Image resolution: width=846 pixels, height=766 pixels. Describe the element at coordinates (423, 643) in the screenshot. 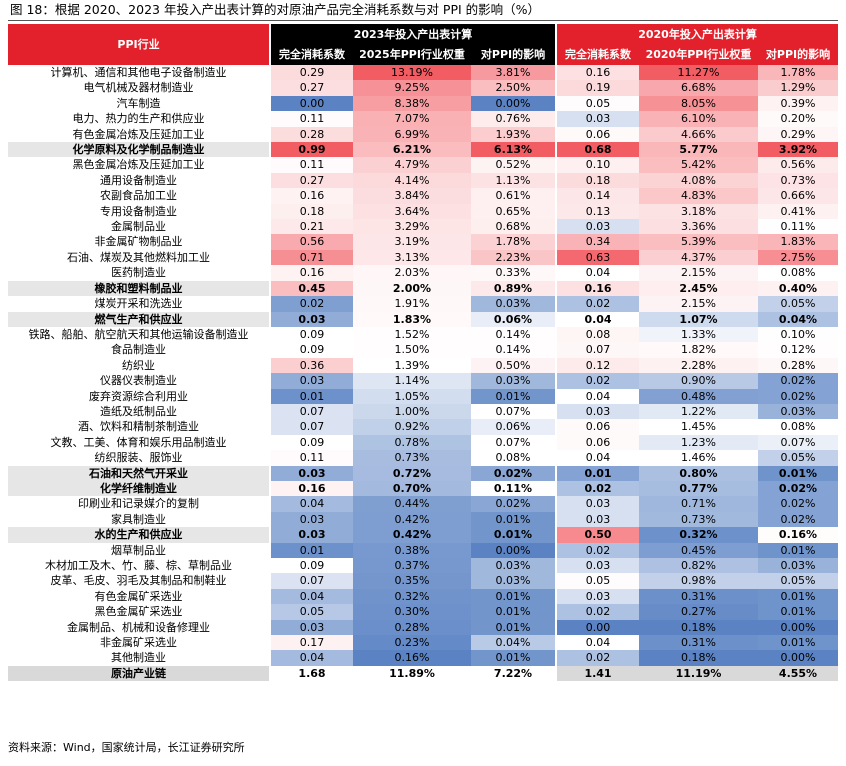

I see `table-row: 非金属矿采选业 0.17 0.23% 0.04% 0.04 0.31% 0.01%` at that location.